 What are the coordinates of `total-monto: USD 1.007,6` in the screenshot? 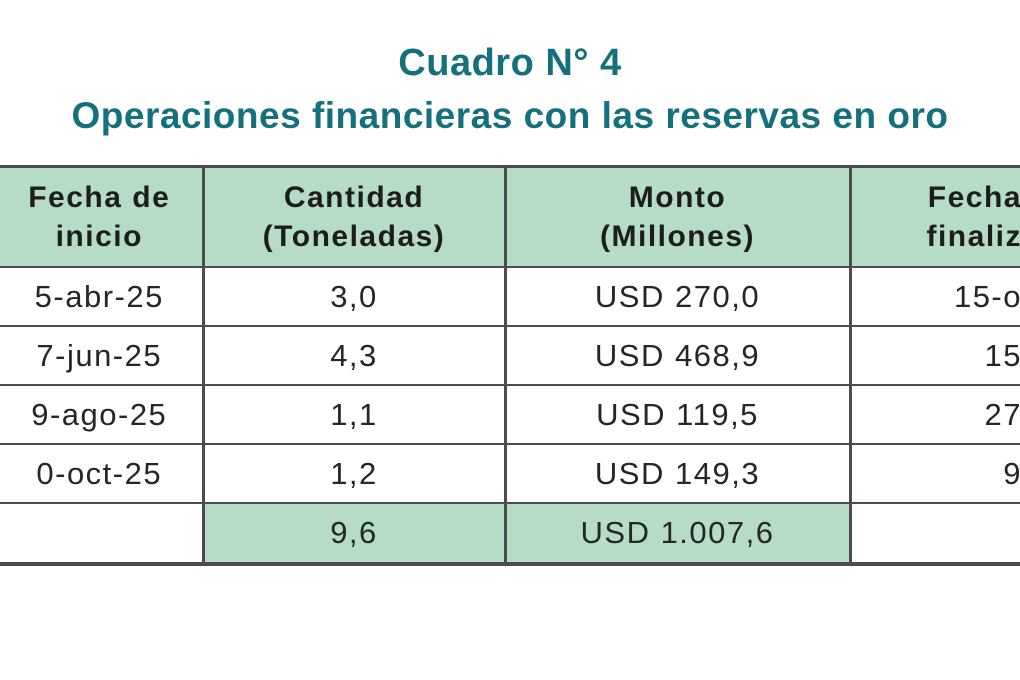 It's located at (677, 533).